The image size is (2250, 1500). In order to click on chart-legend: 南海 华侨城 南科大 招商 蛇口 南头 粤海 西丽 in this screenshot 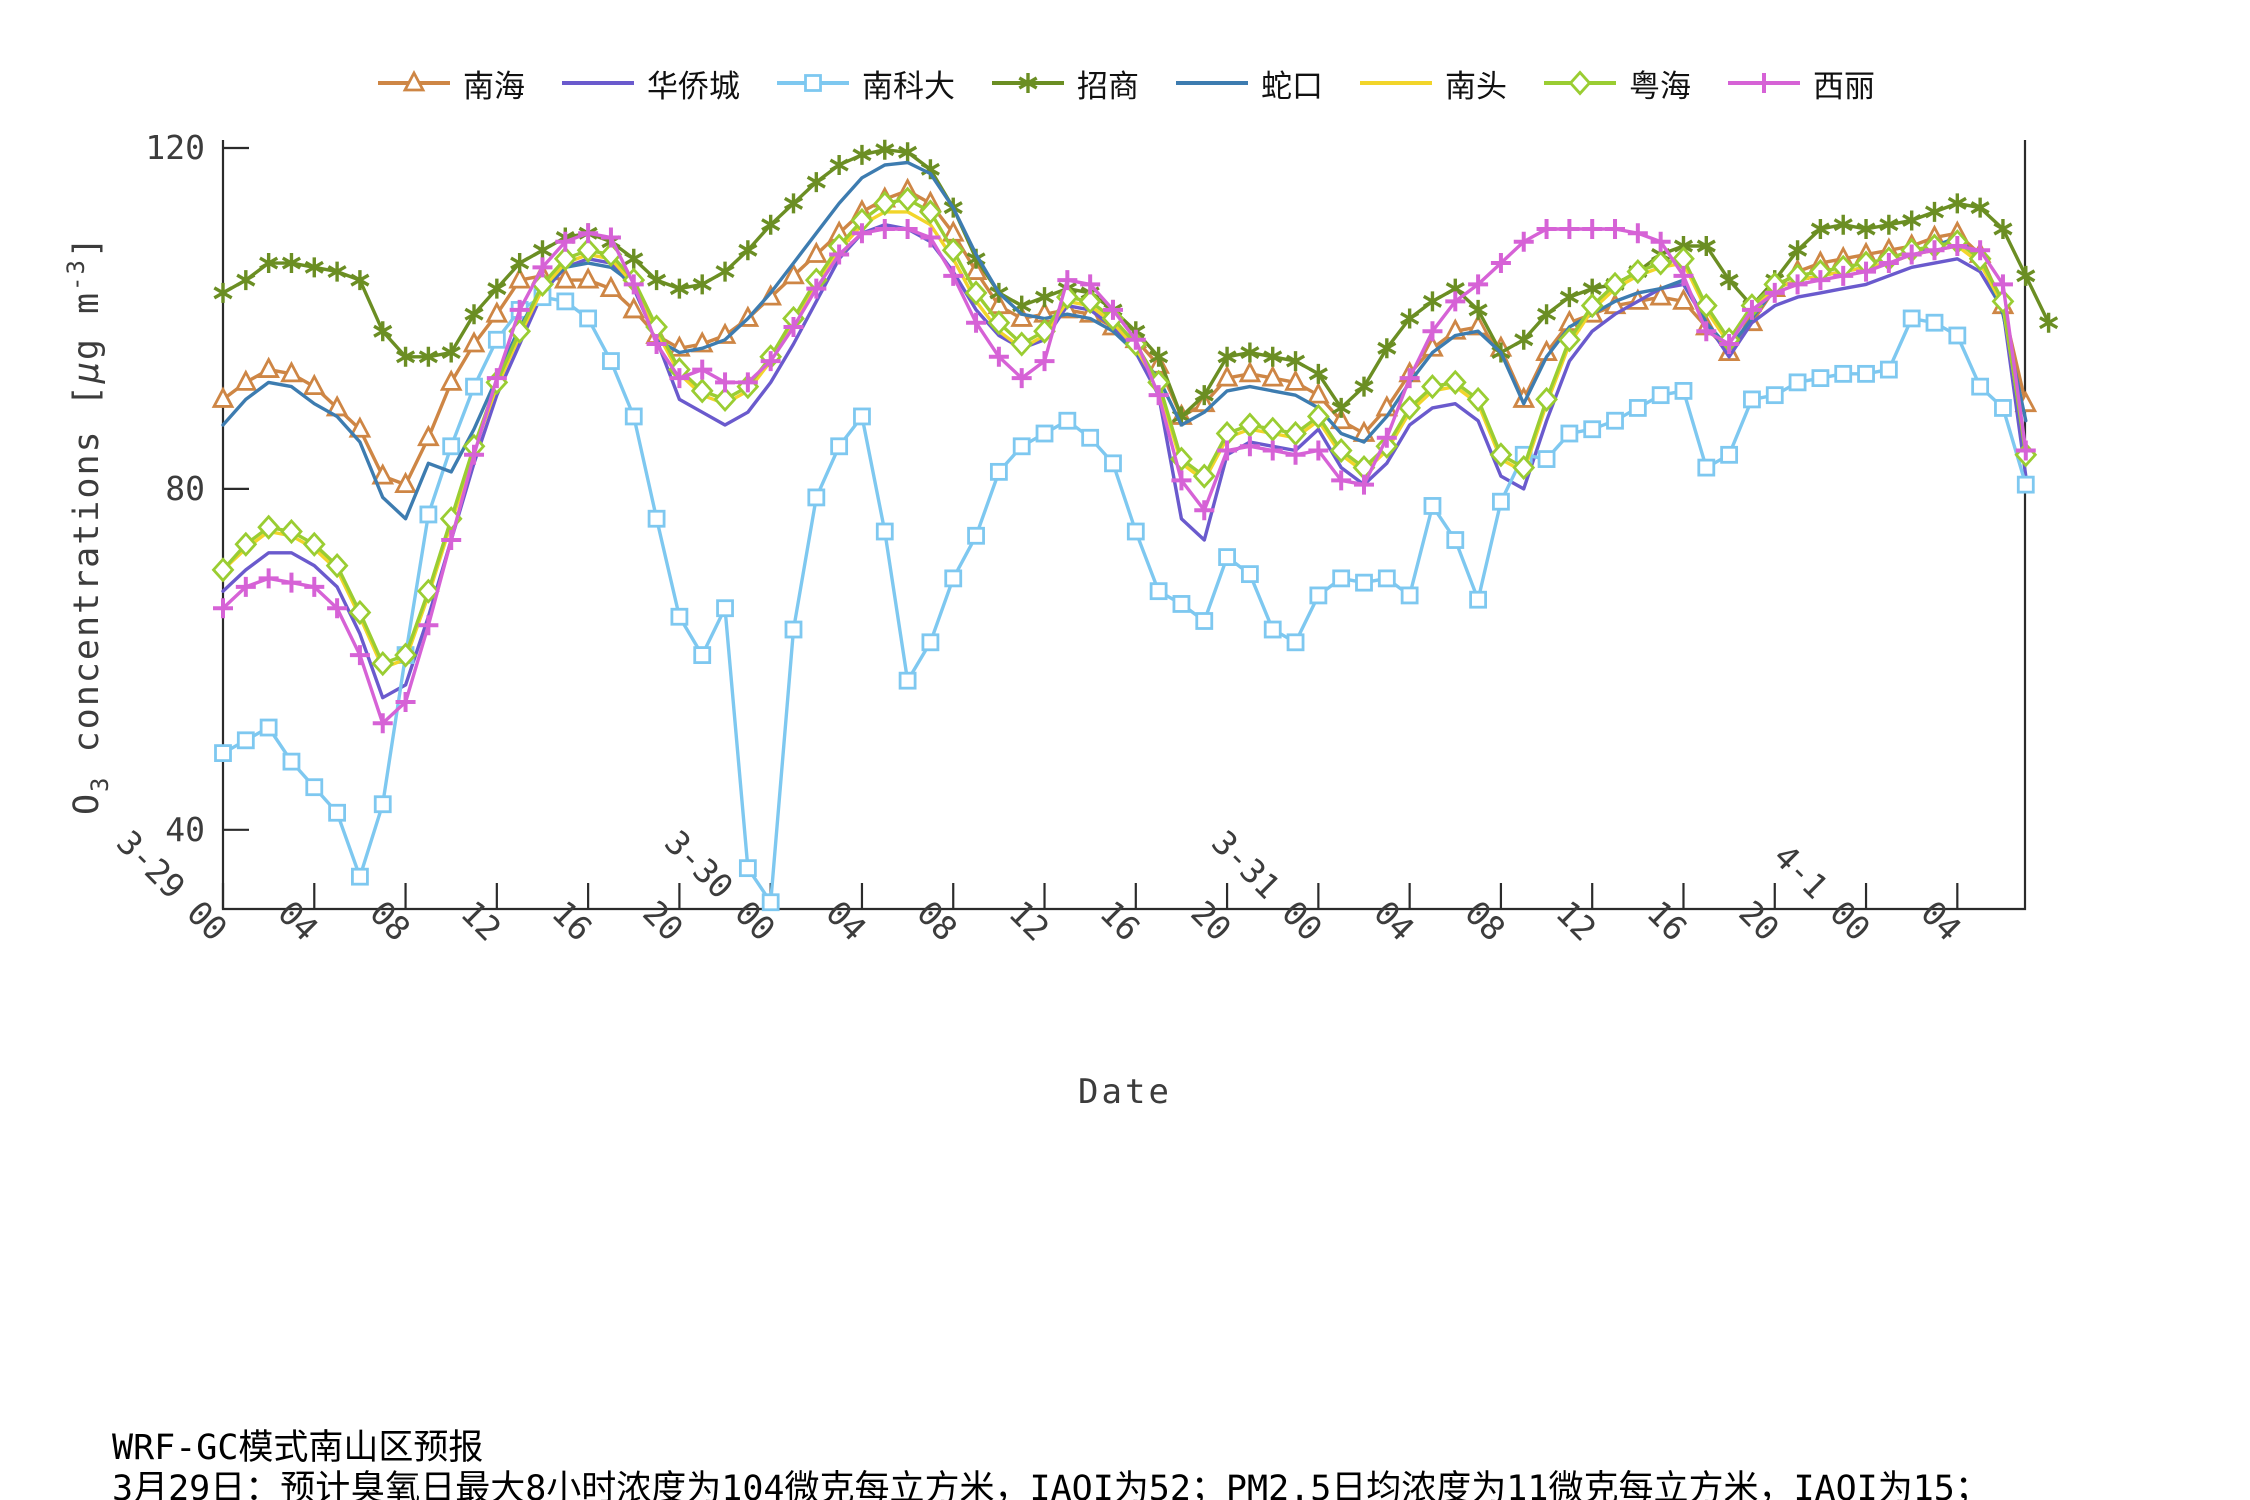, I will do `click(1125, 83)`.